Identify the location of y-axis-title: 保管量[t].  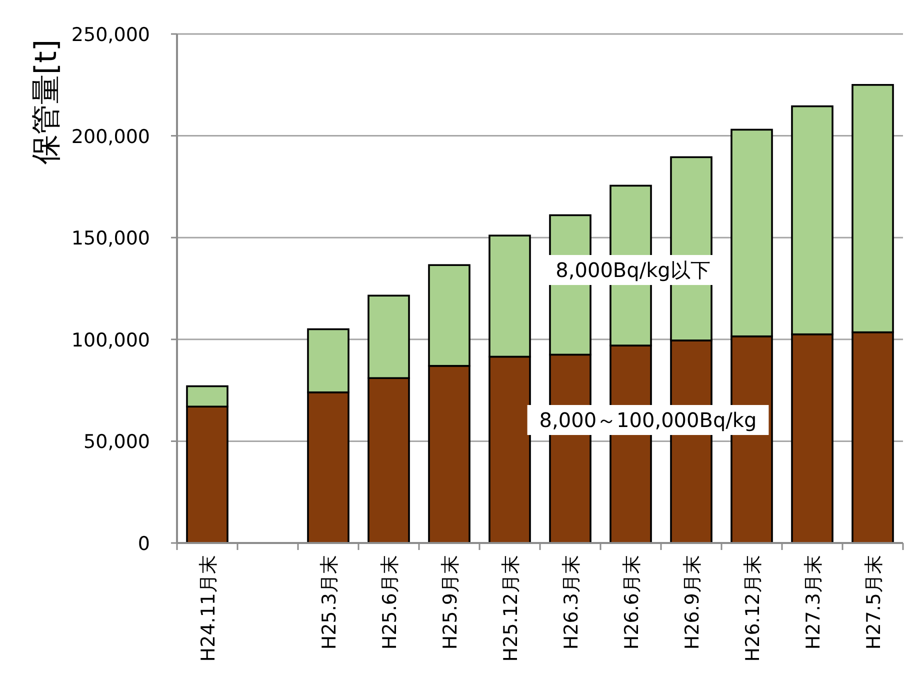
(46, 102).